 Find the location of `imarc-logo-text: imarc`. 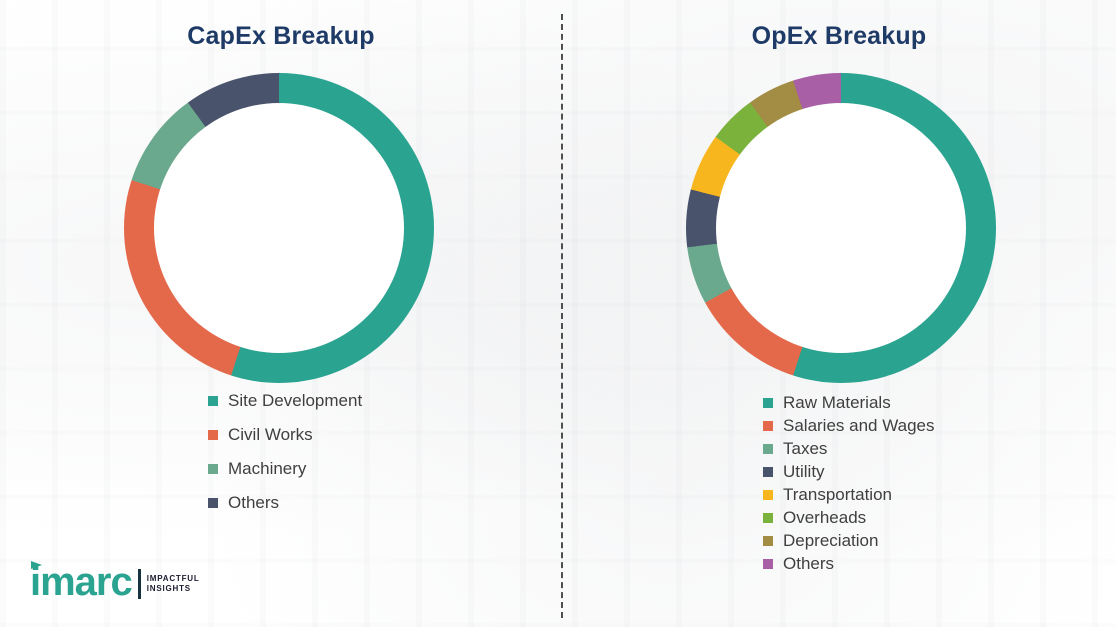

imarc-logo-text: imarc is located at coordinates (81, 582).